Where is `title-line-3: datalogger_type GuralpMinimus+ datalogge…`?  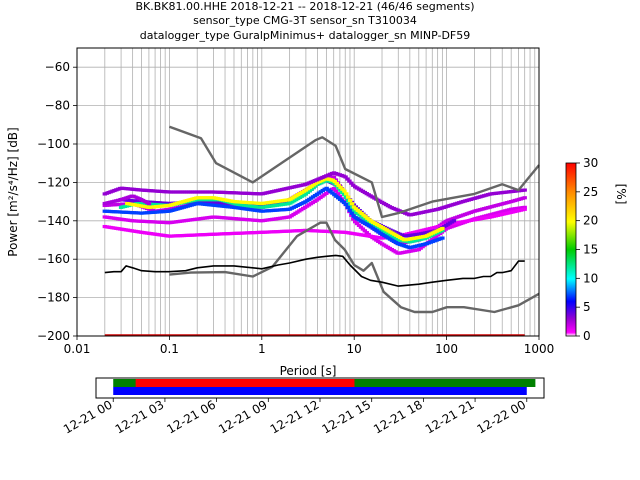 title-line-3: datalogger_type GuralpMinimus+ datalogge… is located at coordinates (305, 35).